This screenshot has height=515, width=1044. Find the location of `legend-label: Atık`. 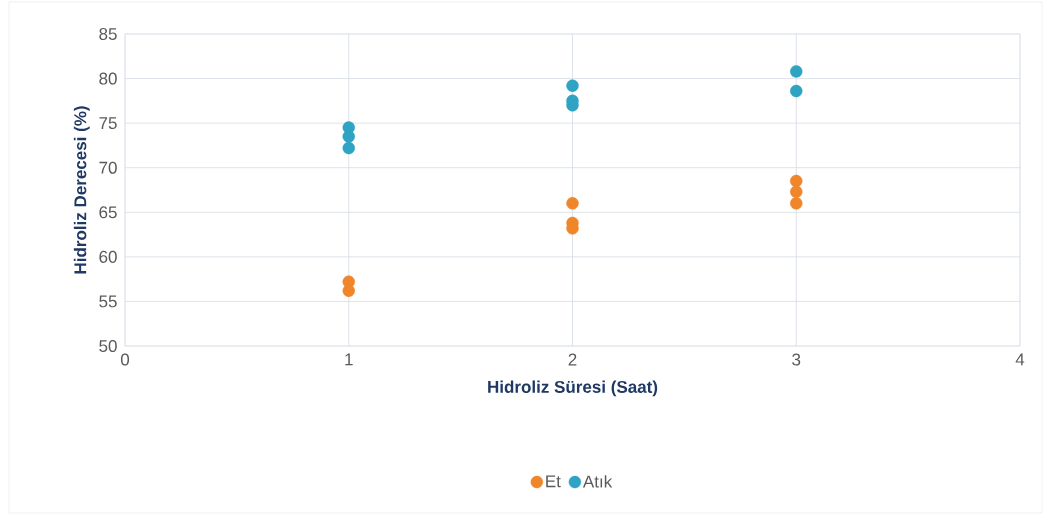

legend-label: Atık is located at coordinates (597, 481).